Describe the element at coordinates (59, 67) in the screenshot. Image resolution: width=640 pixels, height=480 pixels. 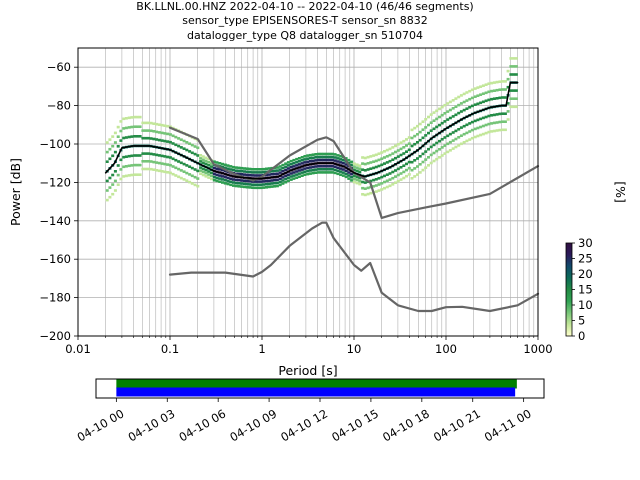
I see `y-tick-label: −60` at that location.